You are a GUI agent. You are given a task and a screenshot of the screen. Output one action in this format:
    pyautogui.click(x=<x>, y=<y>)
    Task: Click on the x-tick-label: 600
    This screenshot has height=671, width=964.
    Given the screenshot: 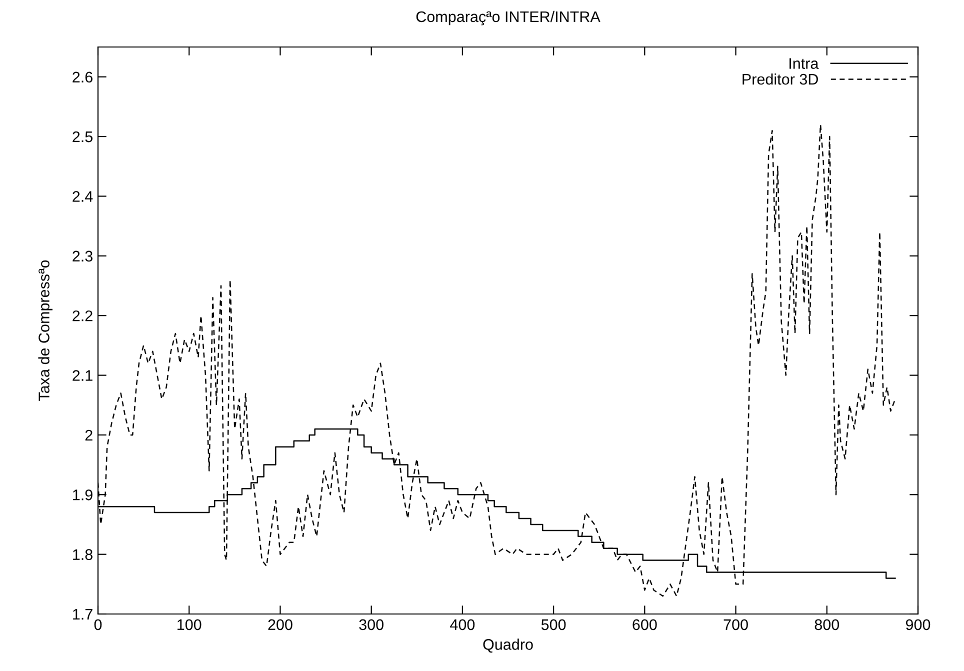 What is the action you would take?
    pyautogui.click(x=644, y=624)
    